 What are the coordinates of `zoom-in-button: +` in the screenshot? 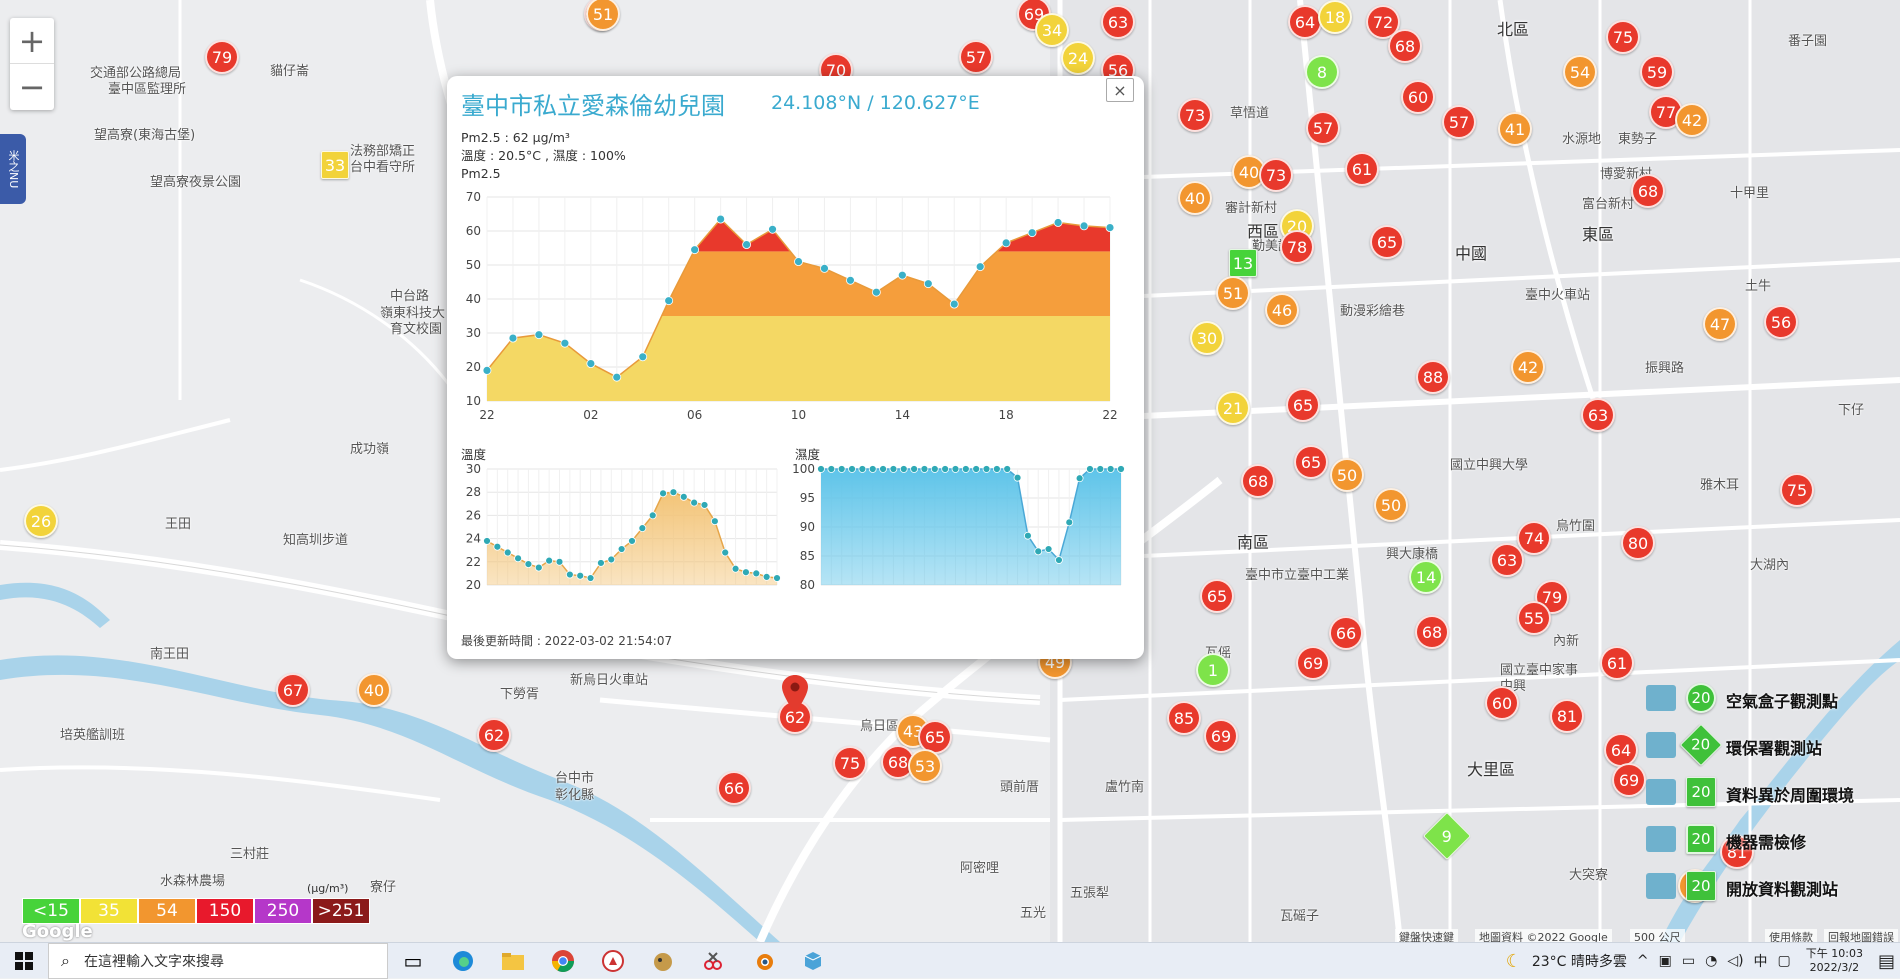 It's located at (32, 41).